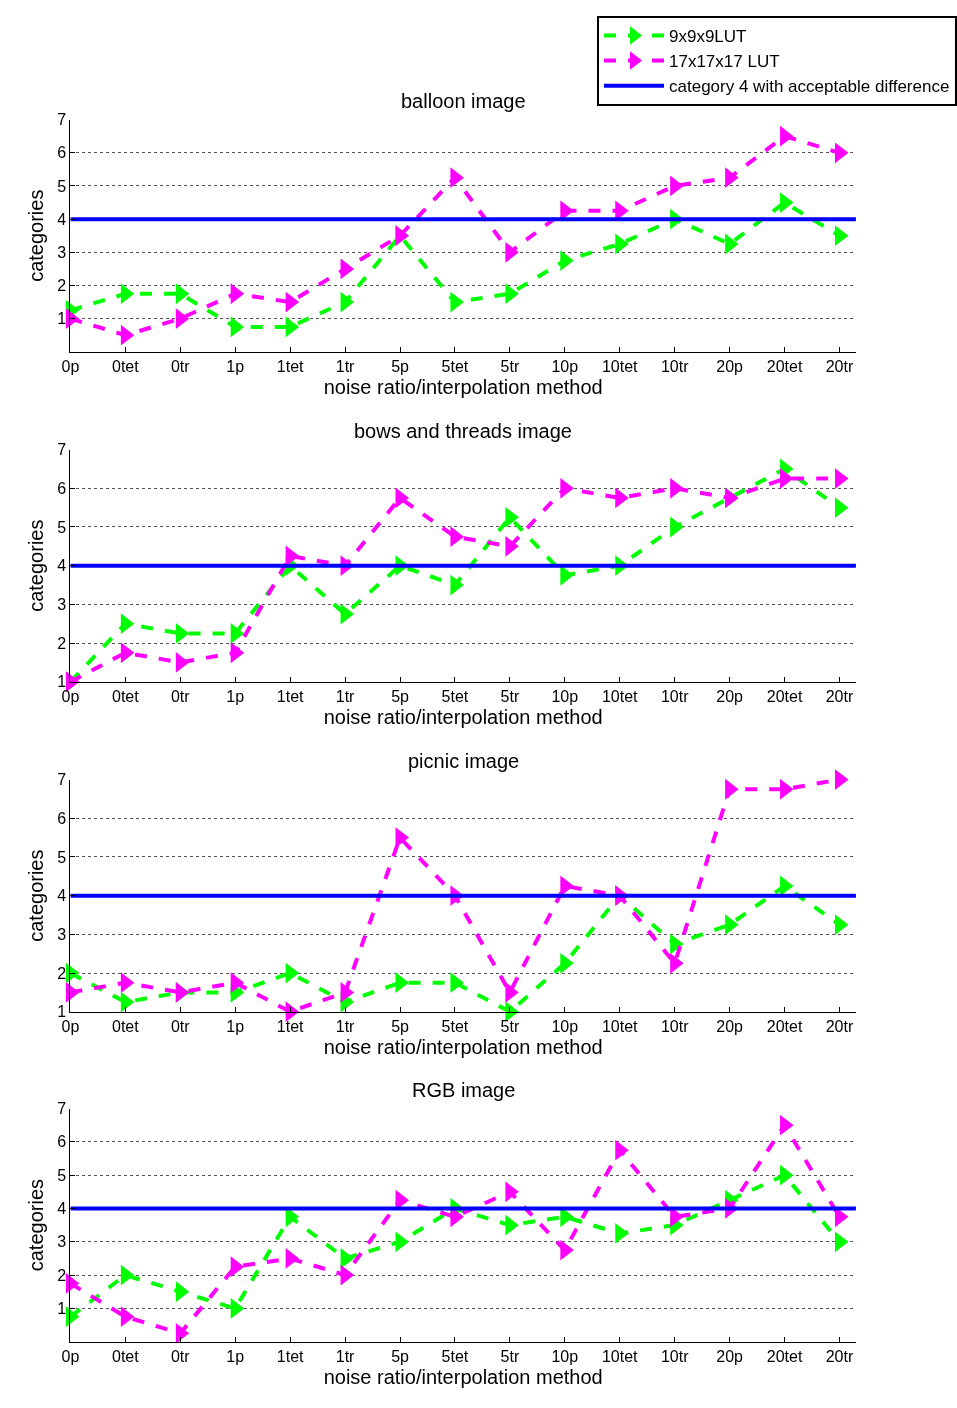 This screenshot has height=1408, width=957. Describe the element at coordinates (463, 101) in the screenshot. I see `chart-title: balloon image` at that location.